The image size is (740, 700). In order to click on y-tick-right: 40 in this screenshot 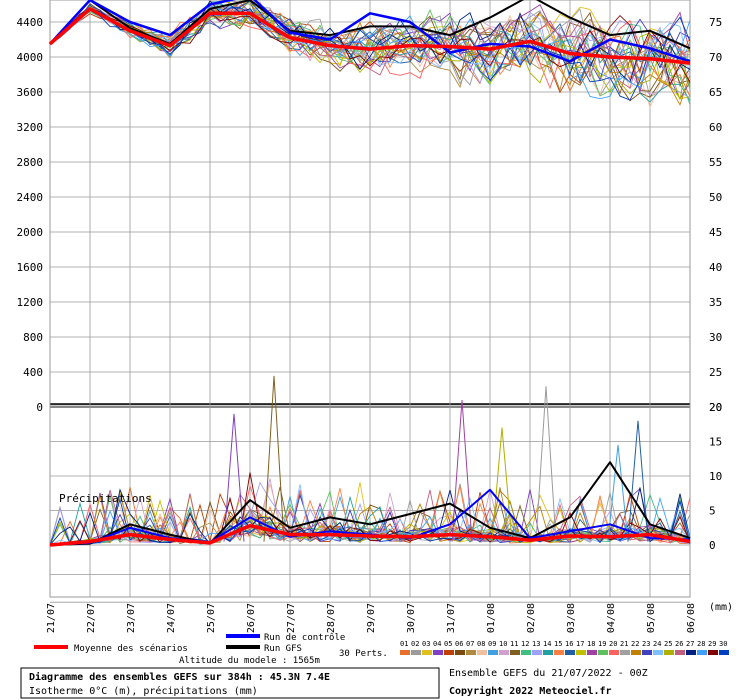, I will do `click(715, 267)`.